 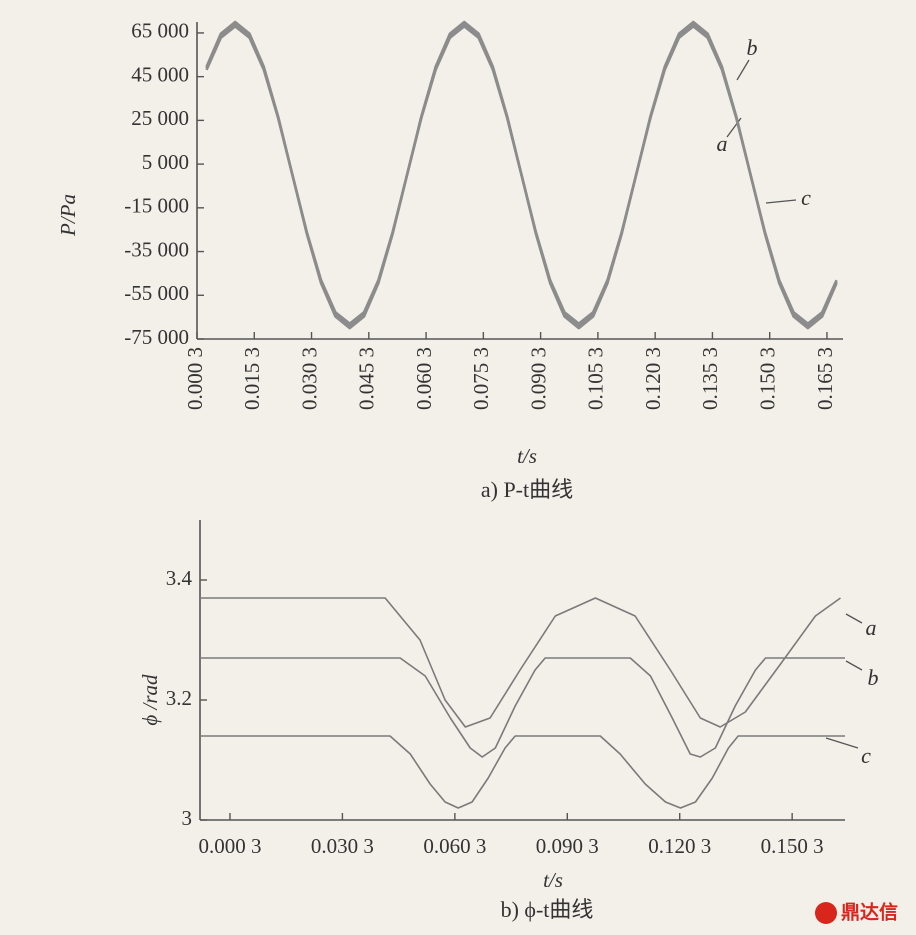 What do you see at coordinates (160, 118) in the screenshot?
I see `y-tick-label: 25 000` at bounding box center [160, 118].